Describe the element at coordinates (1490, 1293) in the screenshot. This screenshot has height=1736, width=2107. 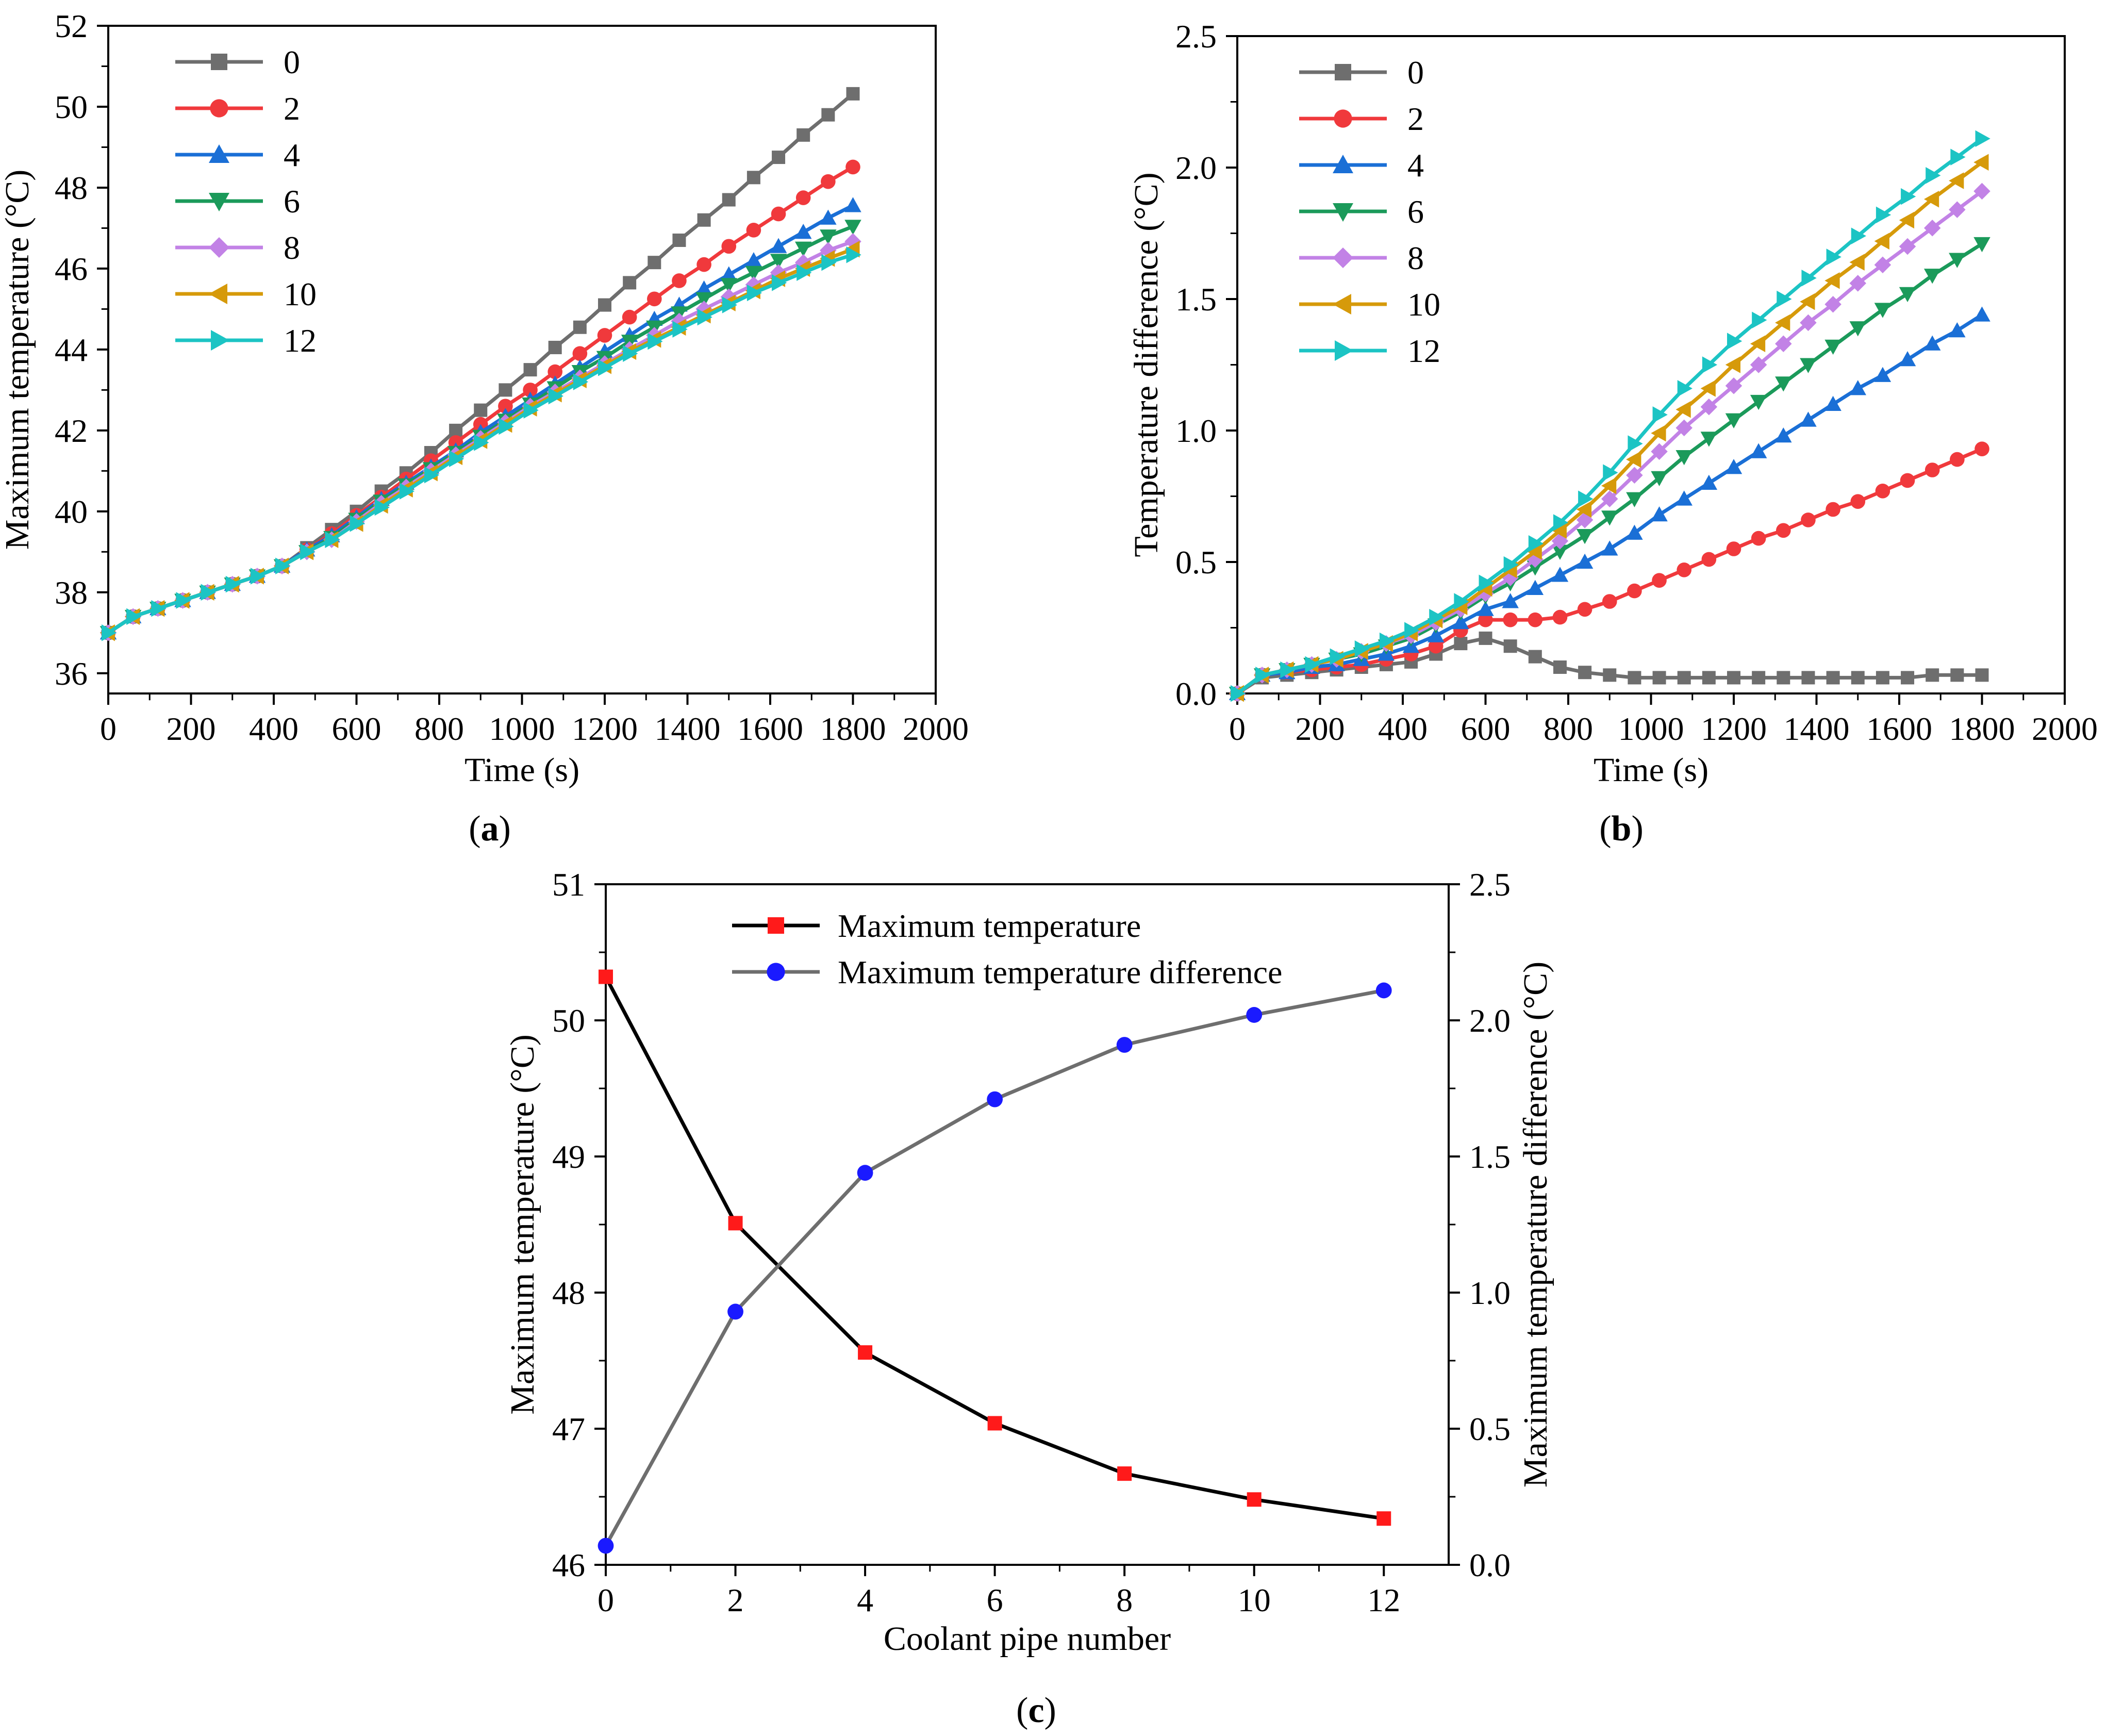
I see `c-y-right-tick-label: 1.0` at that location.